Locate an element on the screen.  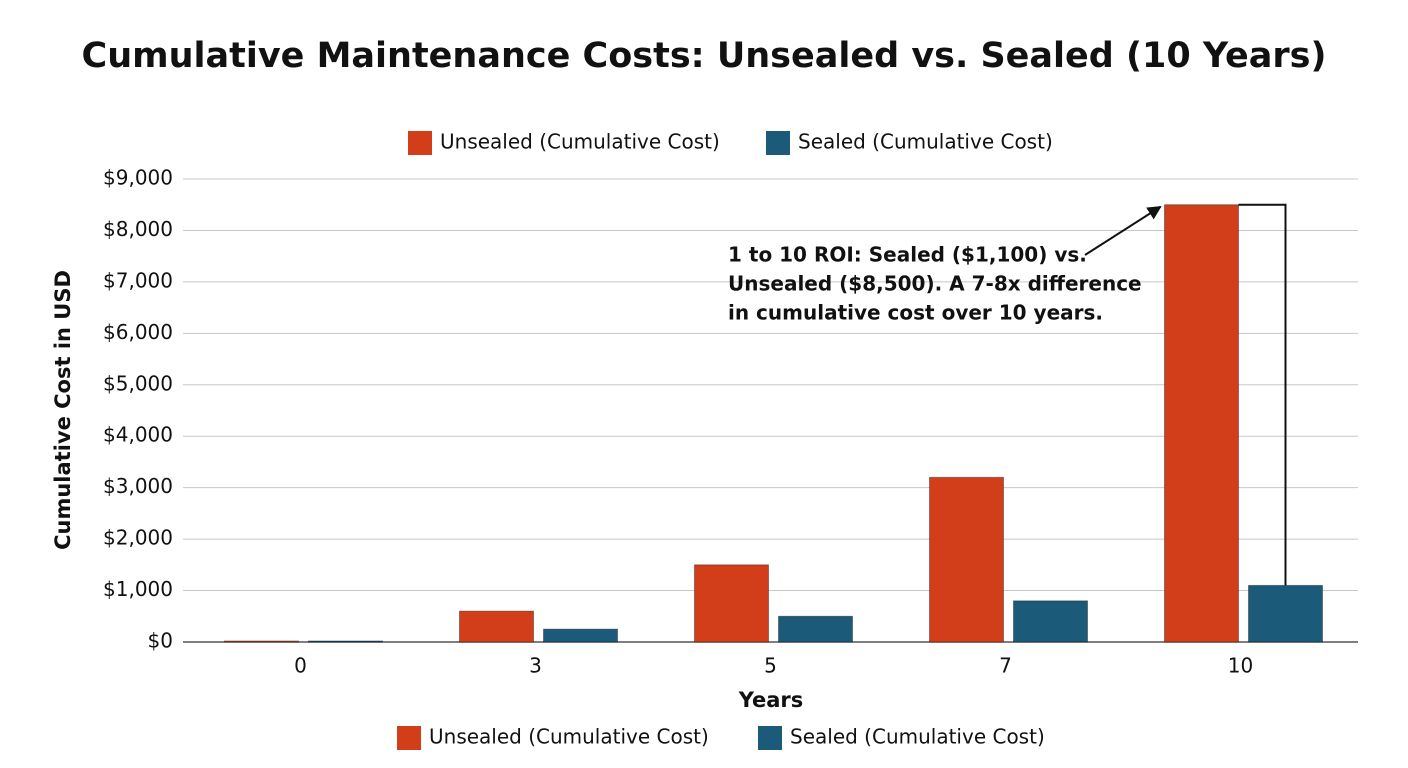
y-tick-label: $9,000 is located at coordinates (138, 178).